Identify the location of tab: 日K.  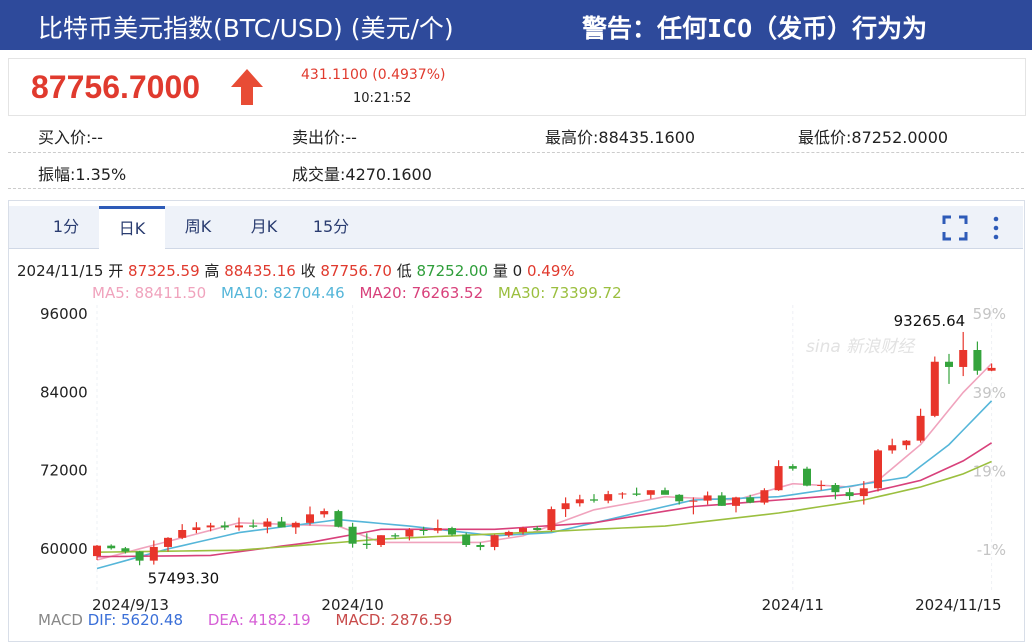
(132, 228).